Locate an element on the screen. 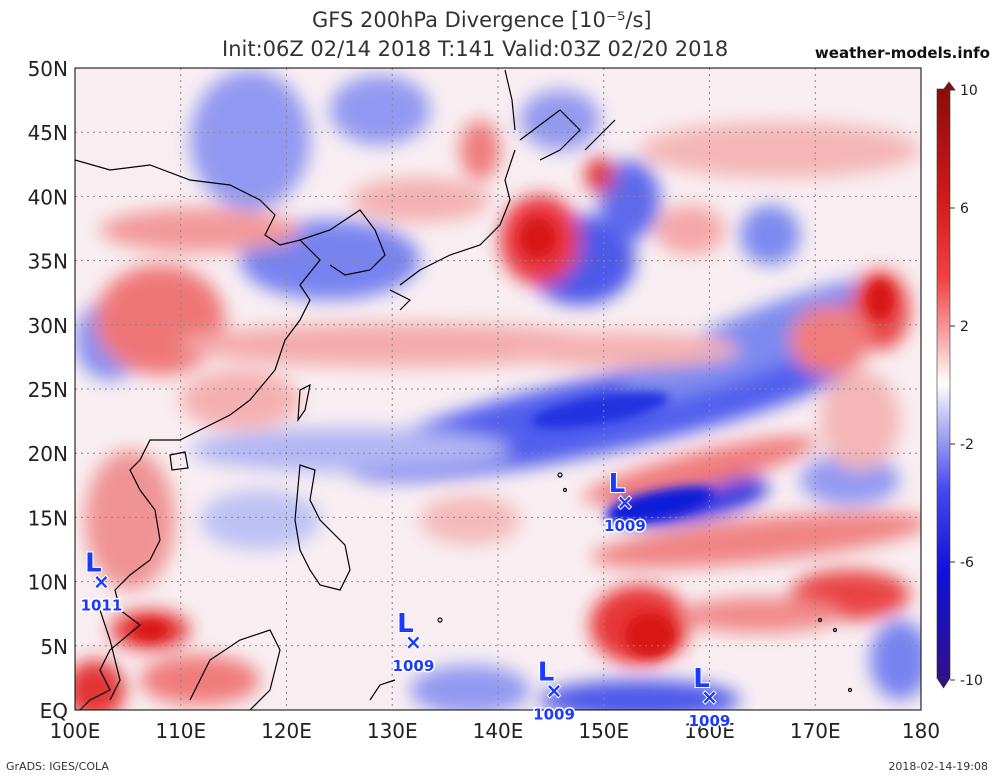 The width and height of the screenshot is (1000, 779). lat-tick-label: EQ is located at coordinates (54, 711).